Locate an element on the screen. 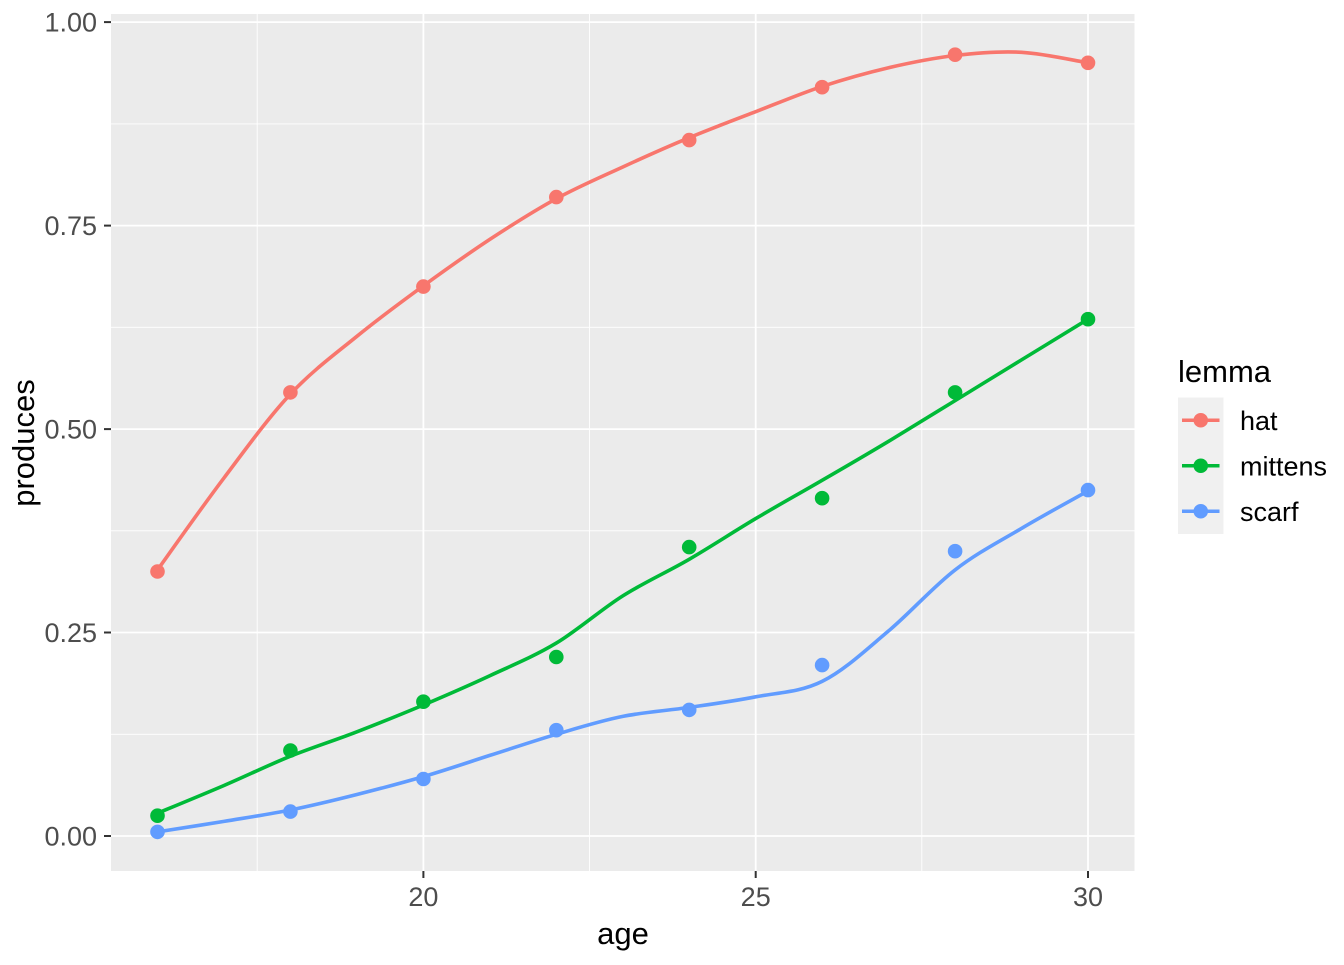 The image size is (1344, 965). legend-label-mittens: mittens is located at coordinates (1283, 466).